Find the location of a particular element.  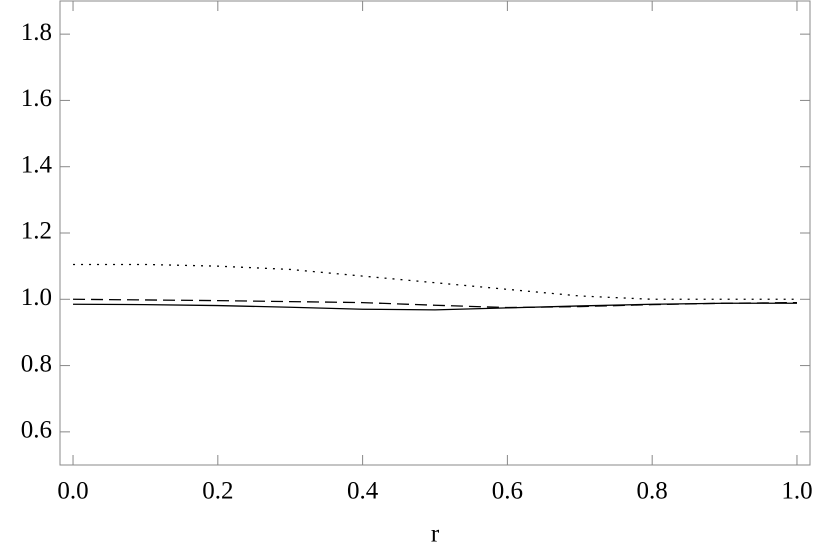

x-axis-label: r is located at coordinates (435, 534).